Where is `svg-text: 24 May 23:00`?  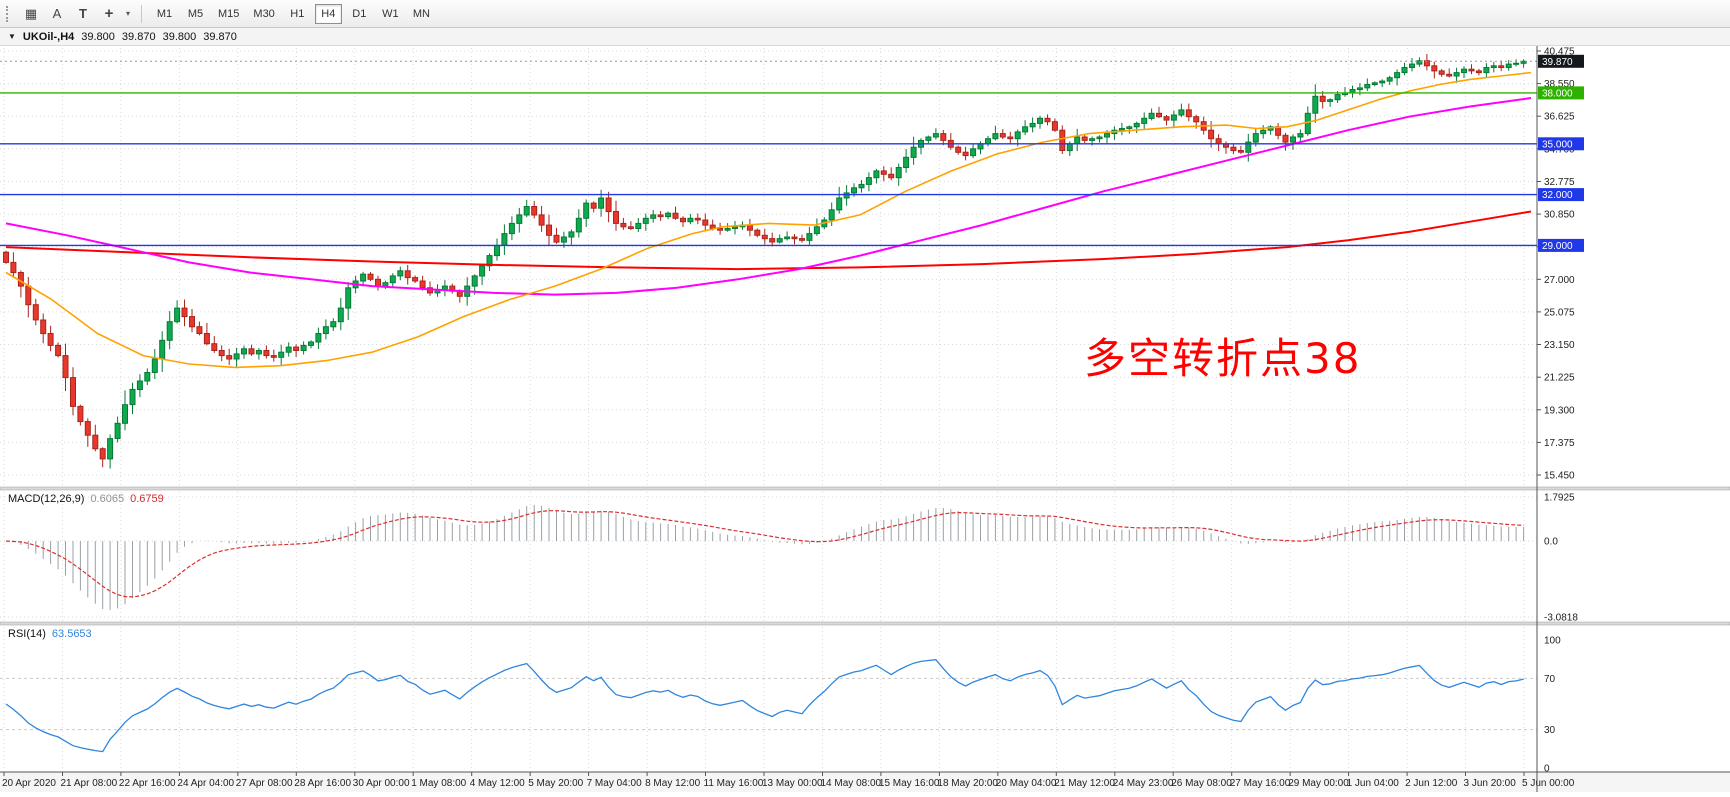 svg-text: 24 May 23:00 is located at coordinates (1143, 783).